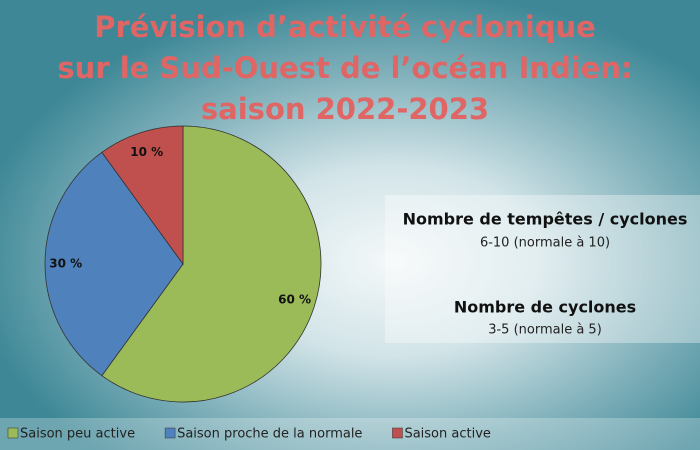  I want to click on legend-band, so click(350, 434).